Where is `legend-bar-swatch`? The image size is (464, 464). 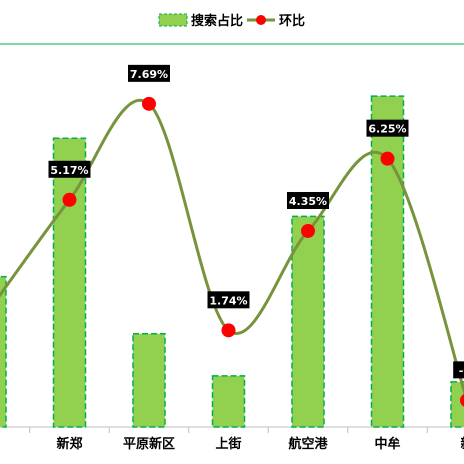 legend-bar-swatch is located at coordinates (173, 20).